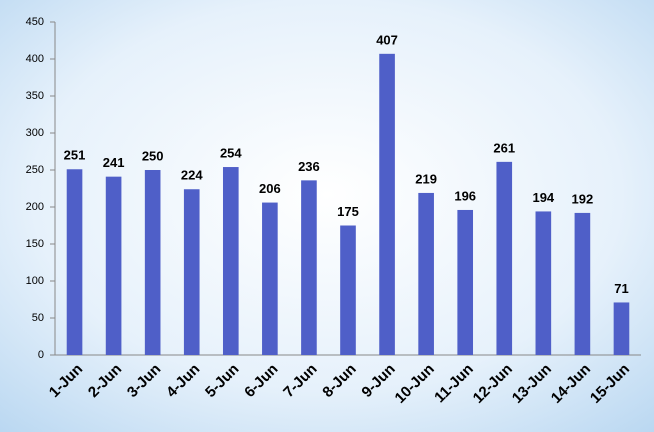 This screenshot has height=432, width=654. What do you see at coordinates (38, 318) in the screenshot?
I see `y-tick-label: 50` at bounding box center [38, 318].